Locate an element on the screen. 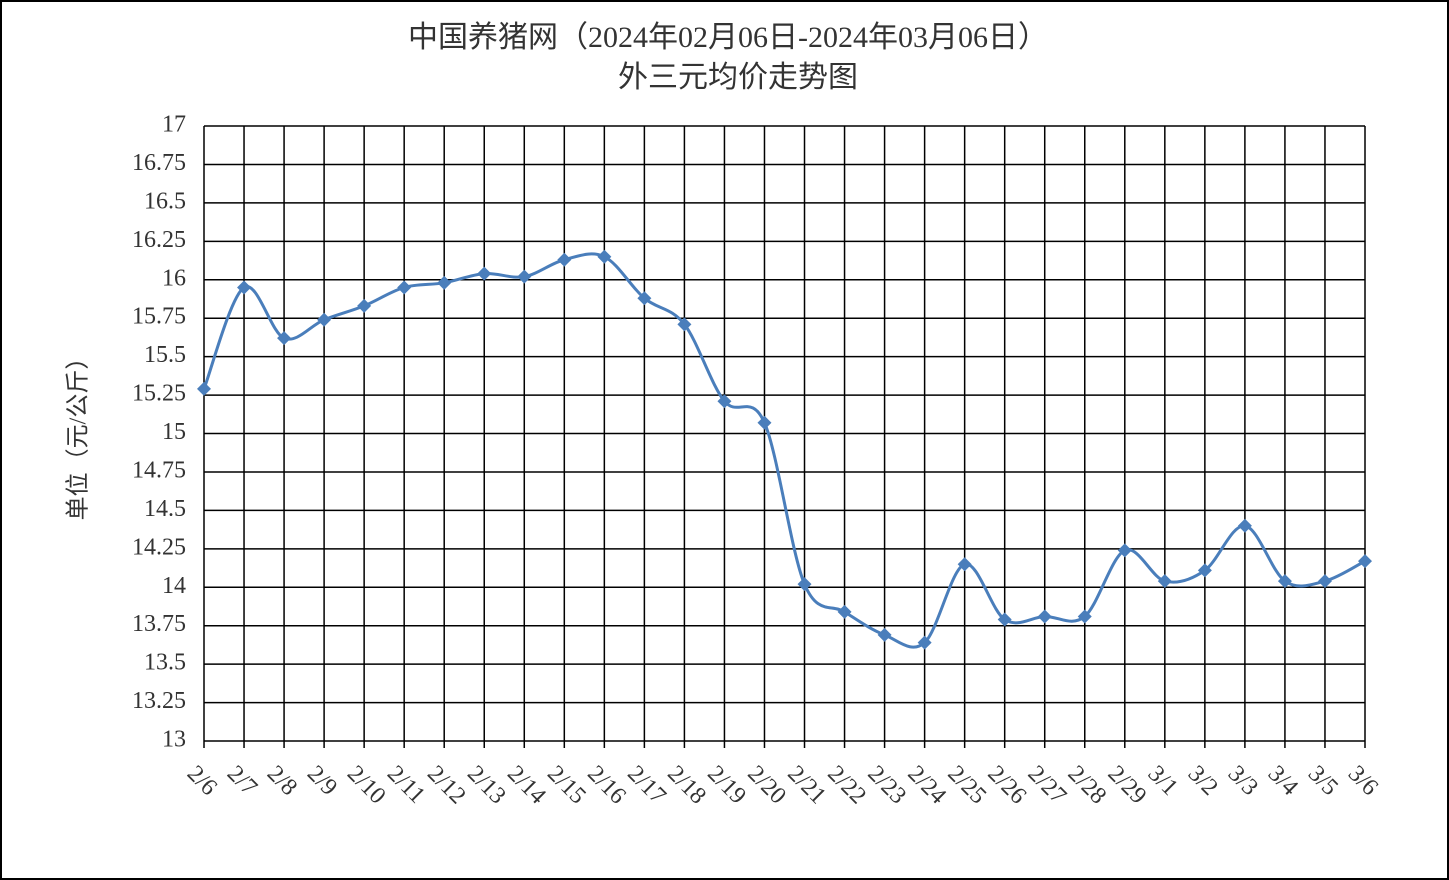 The image size is (1449, 880). y-tick-label: 13.5 is located at coordinates (165, 663).